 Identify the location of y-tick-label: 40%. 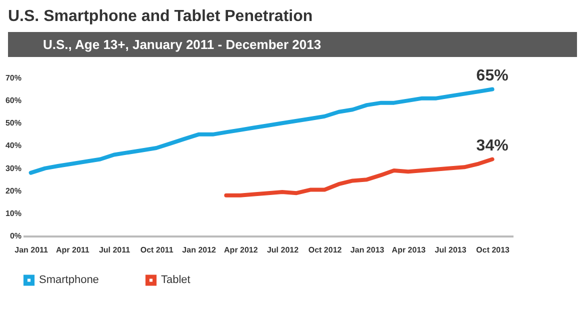
(13, 145).